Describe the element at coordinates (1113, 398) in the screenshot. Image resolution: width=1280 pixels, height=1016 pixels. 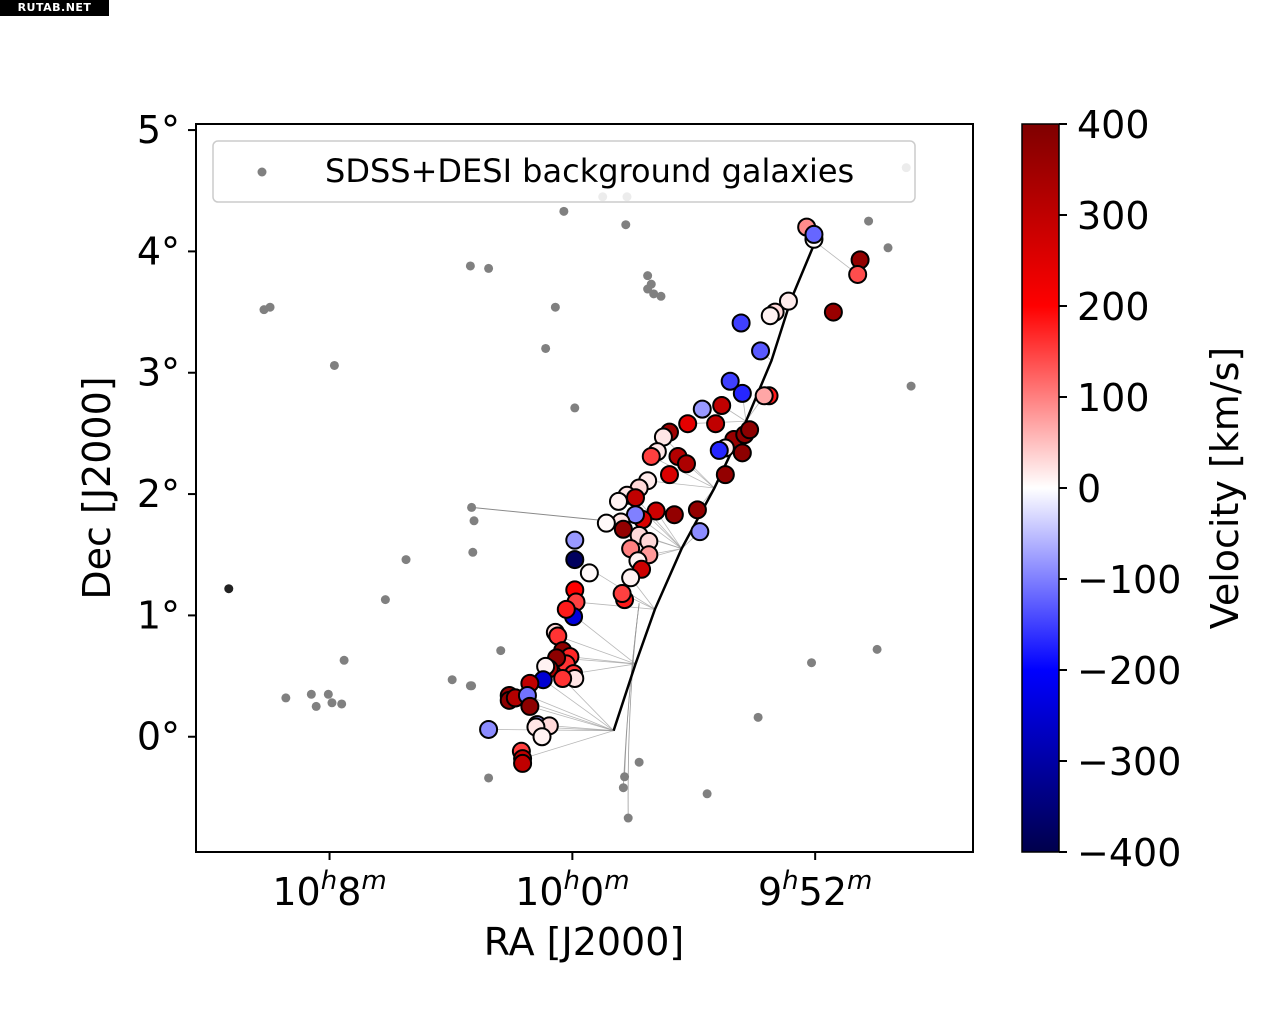
I see `colorbar-tick-label: 100` at that location.